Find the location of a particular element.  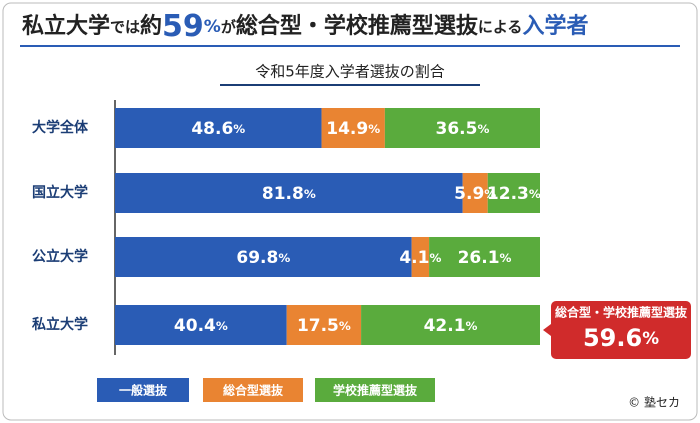

legend-label: 学校推薦型選抜 is located at coordinates (375, 390).